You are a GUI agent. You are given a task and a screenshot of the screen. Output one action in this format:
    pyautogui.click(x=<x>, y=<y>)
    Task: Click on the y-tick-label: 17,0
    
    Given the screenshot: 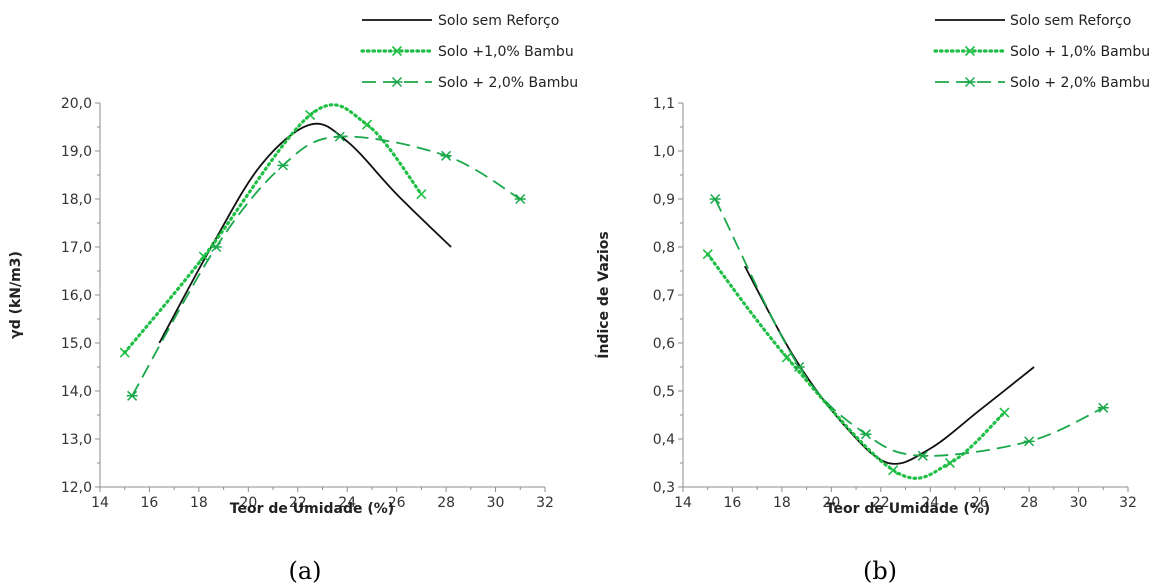 What is the action you would take?
    pyautogui.click(x=76, y=248)
    